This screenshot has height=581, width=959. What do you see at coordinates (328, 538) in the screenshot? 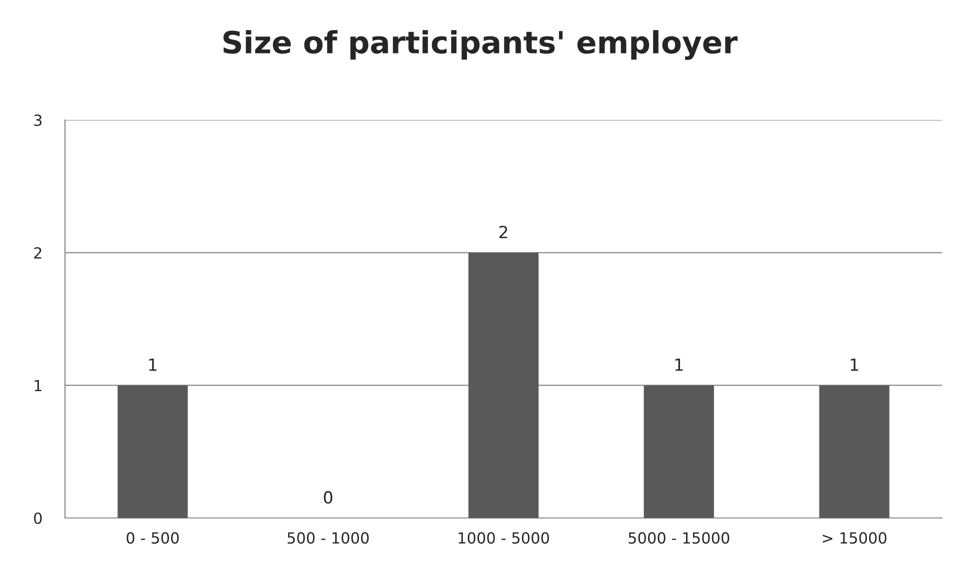
I see `x-tick-label: 500 - 1000` at bounding box center [328, 538].